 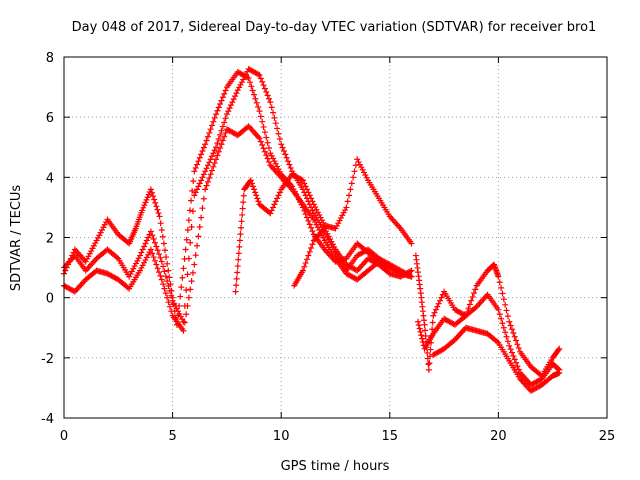 What do you see at coordinates (50, 239) in the screenshot?
I see `y-tick-label: 2` at bounding box center [50, 239].